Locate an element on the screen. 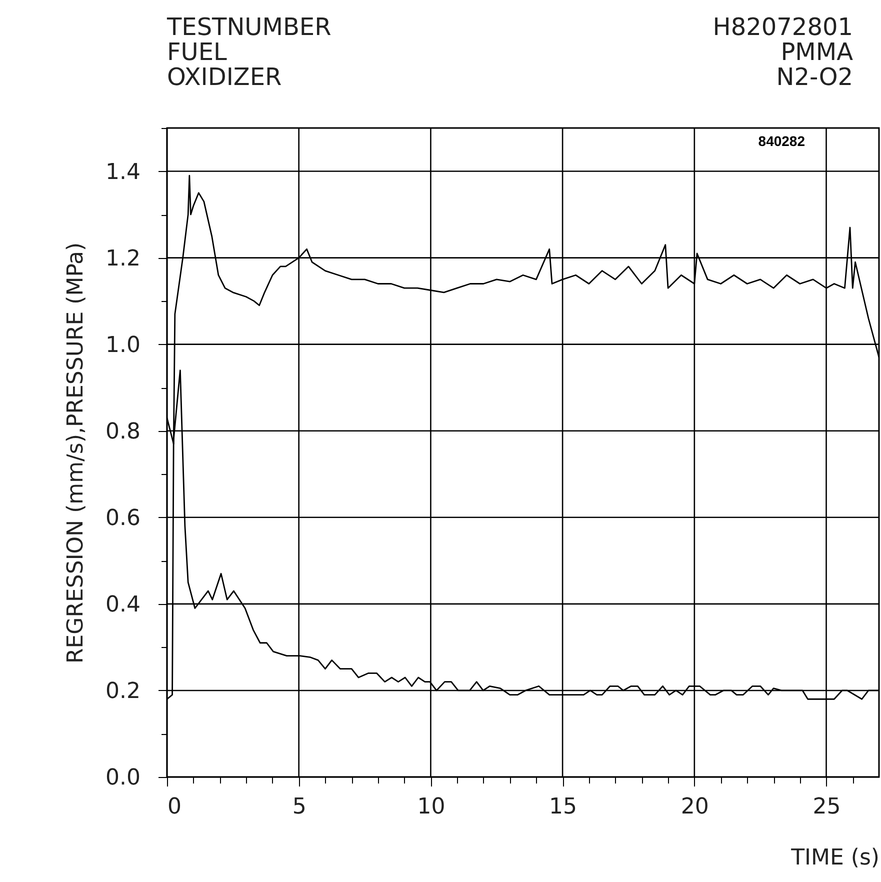  text: FUEL is located at coordinates (197, 52).